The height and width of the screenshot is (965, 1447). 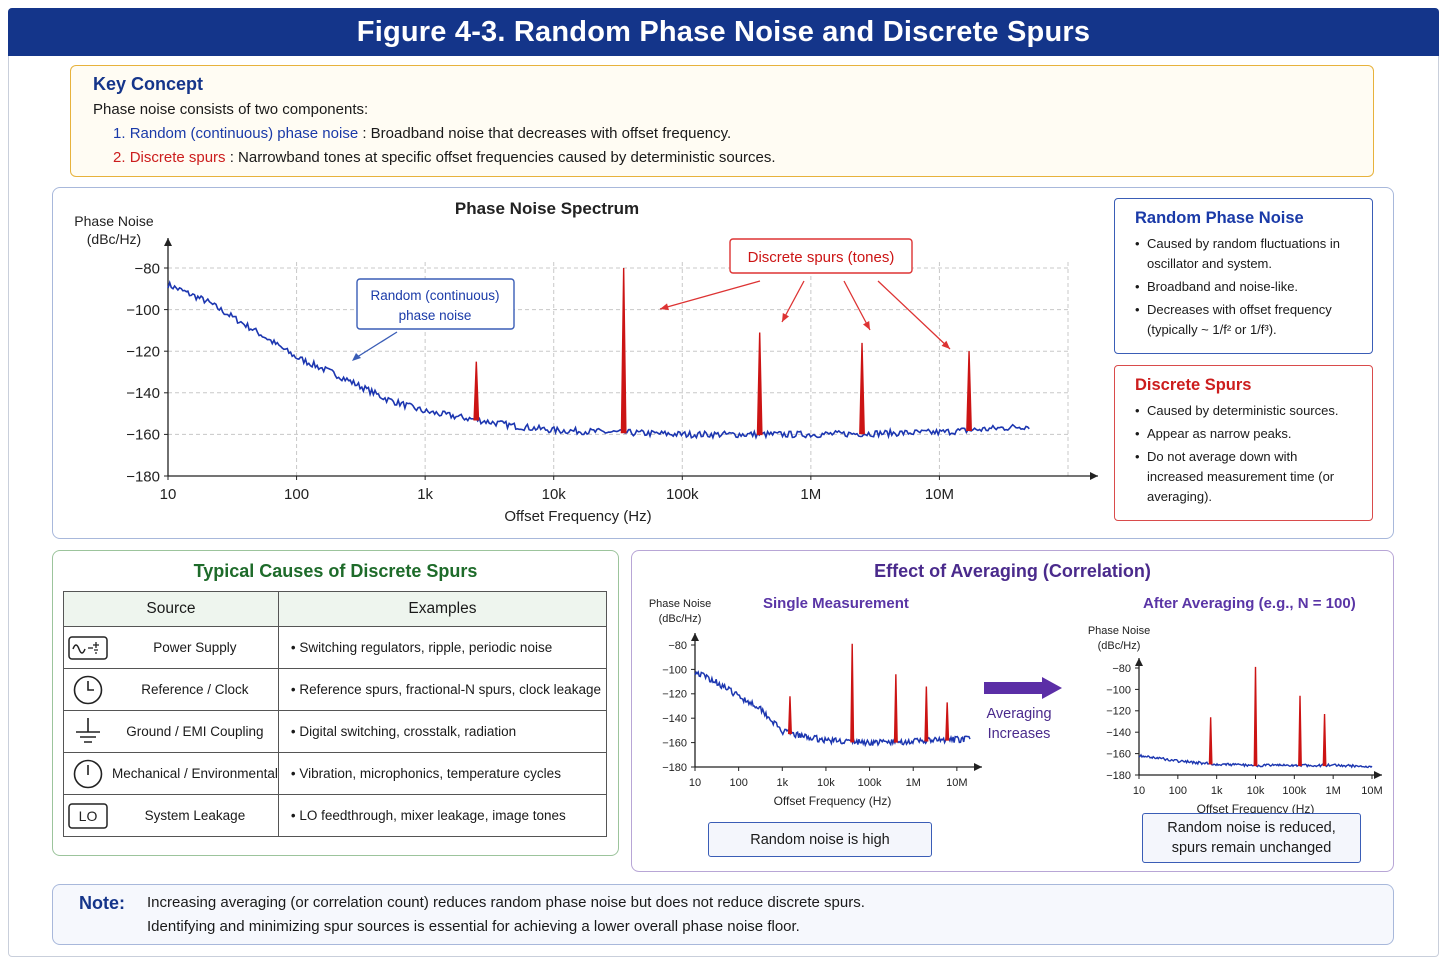 I want to click on noise-annotation-pointer, so click(x=375, y=345).